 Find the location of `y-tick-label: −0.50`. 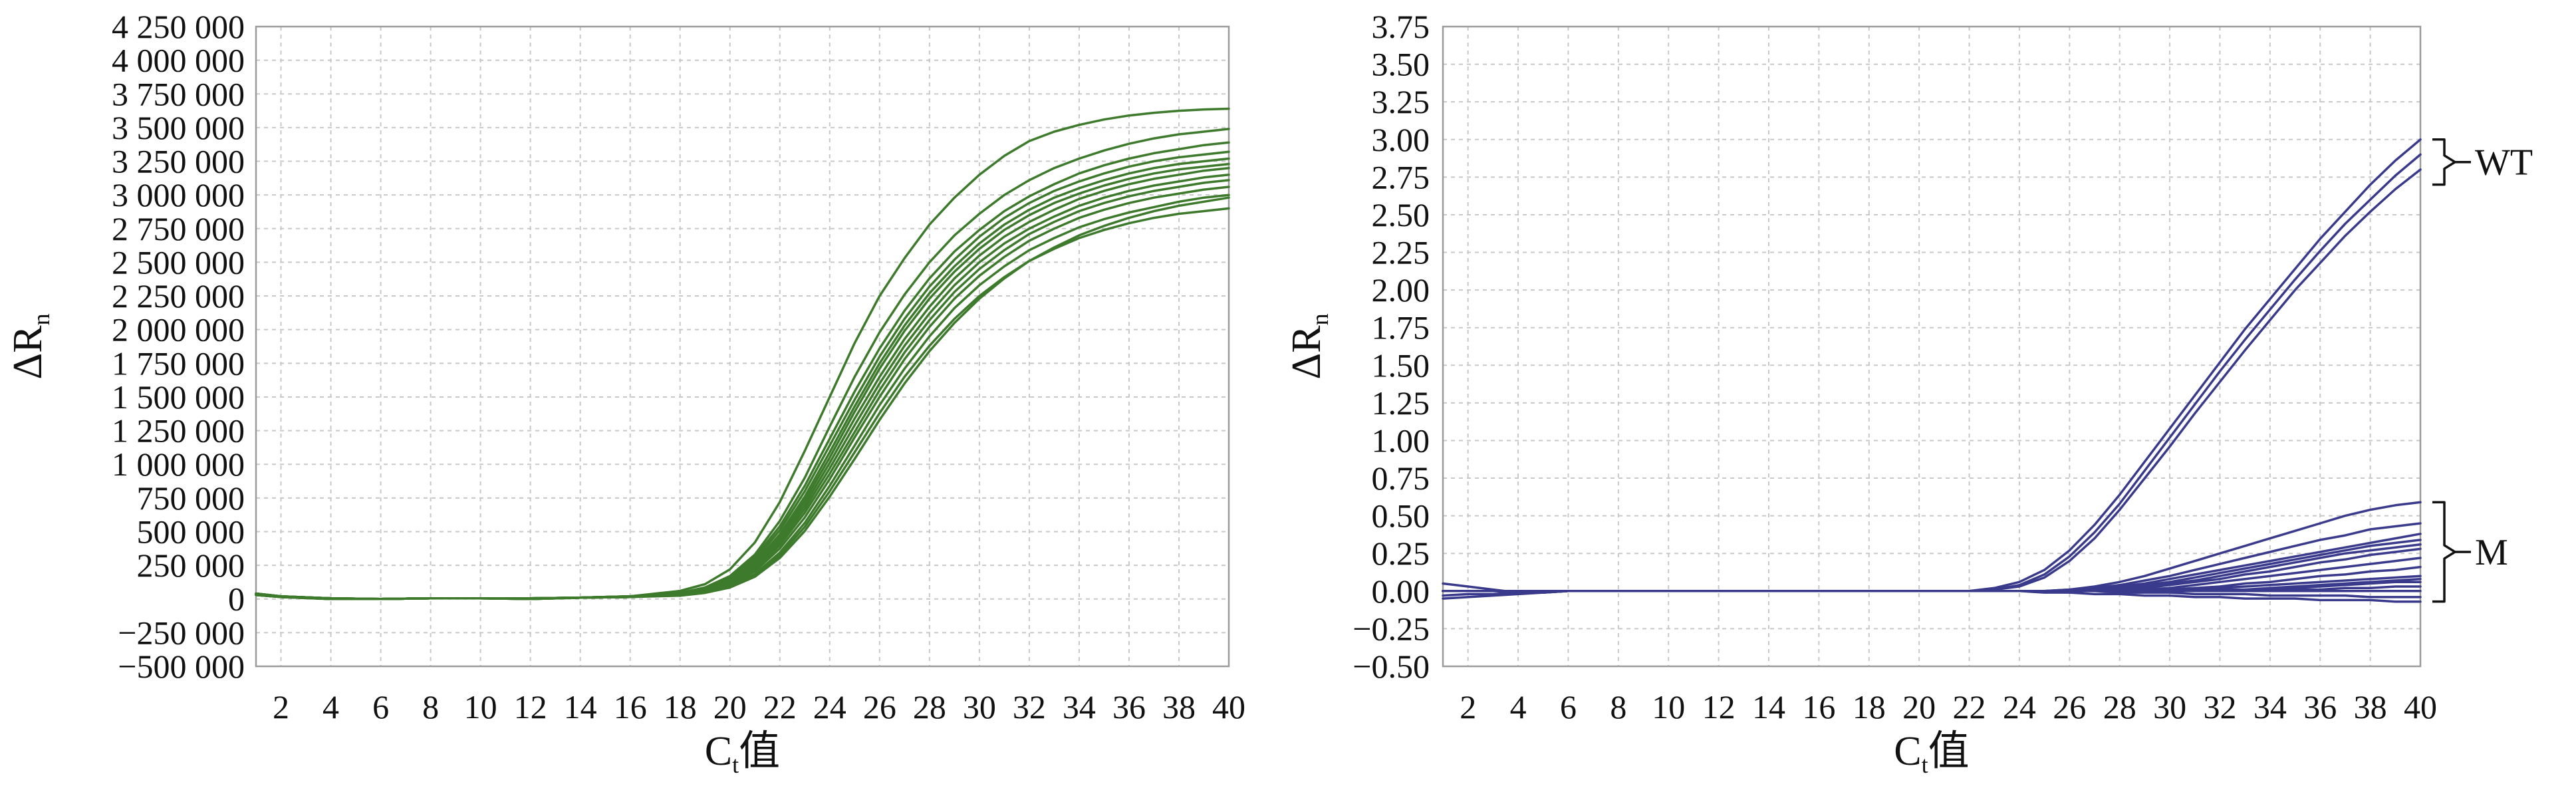

y-tick-label: −0.50 is located at coordinates (1391, 666).